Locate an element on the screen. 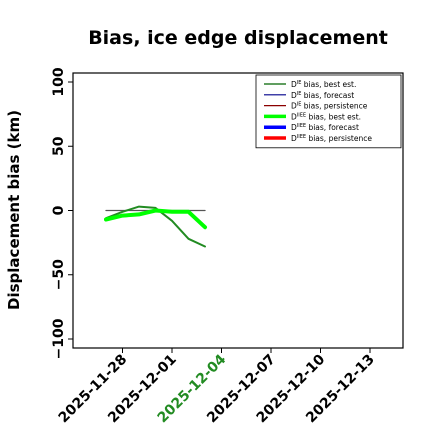 This screenshot has width=440, height=440. legend-entry: DIE bias, persistence is located at coordinates (329, 106).